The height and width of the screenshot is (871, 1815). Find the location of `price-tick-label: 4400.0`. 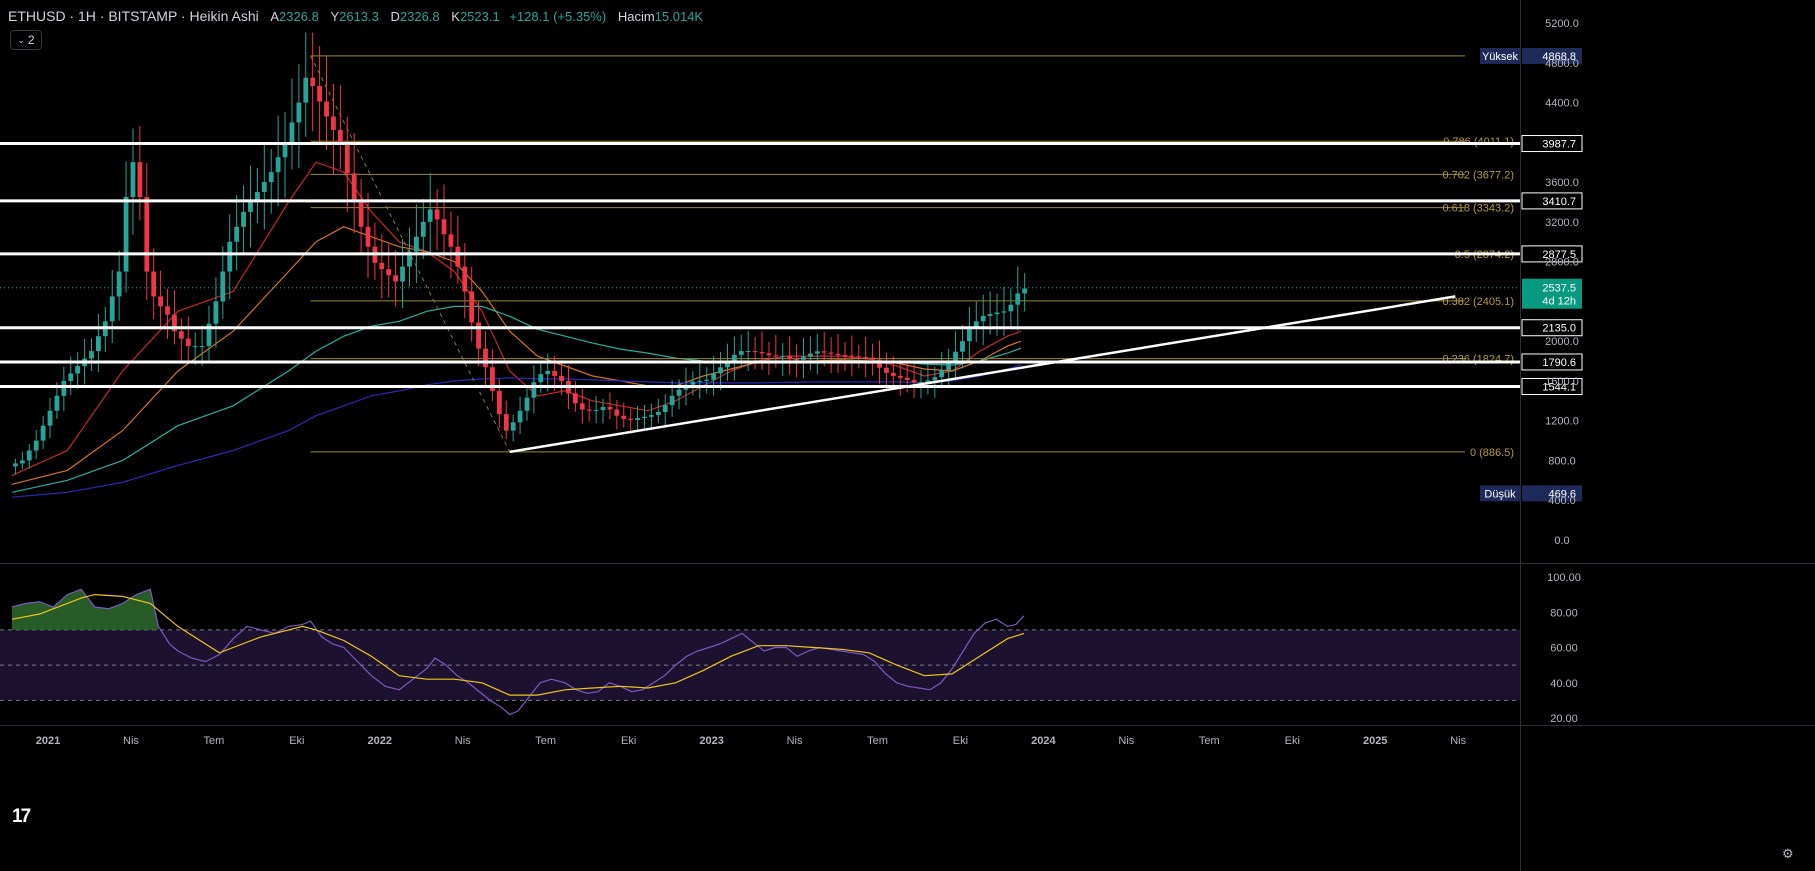

price-tick-label: 4400.0 is located at coordinates (1562, 104).